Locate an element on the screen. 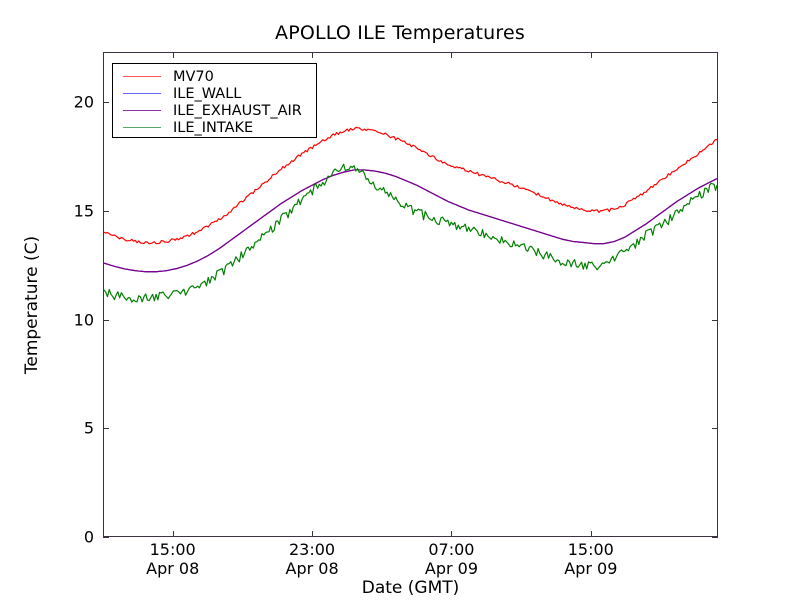 This screenshot has width=800, height=600. y-axis-tick-labels: 0 5 10 15 20 is located at coordinates (47, 300).